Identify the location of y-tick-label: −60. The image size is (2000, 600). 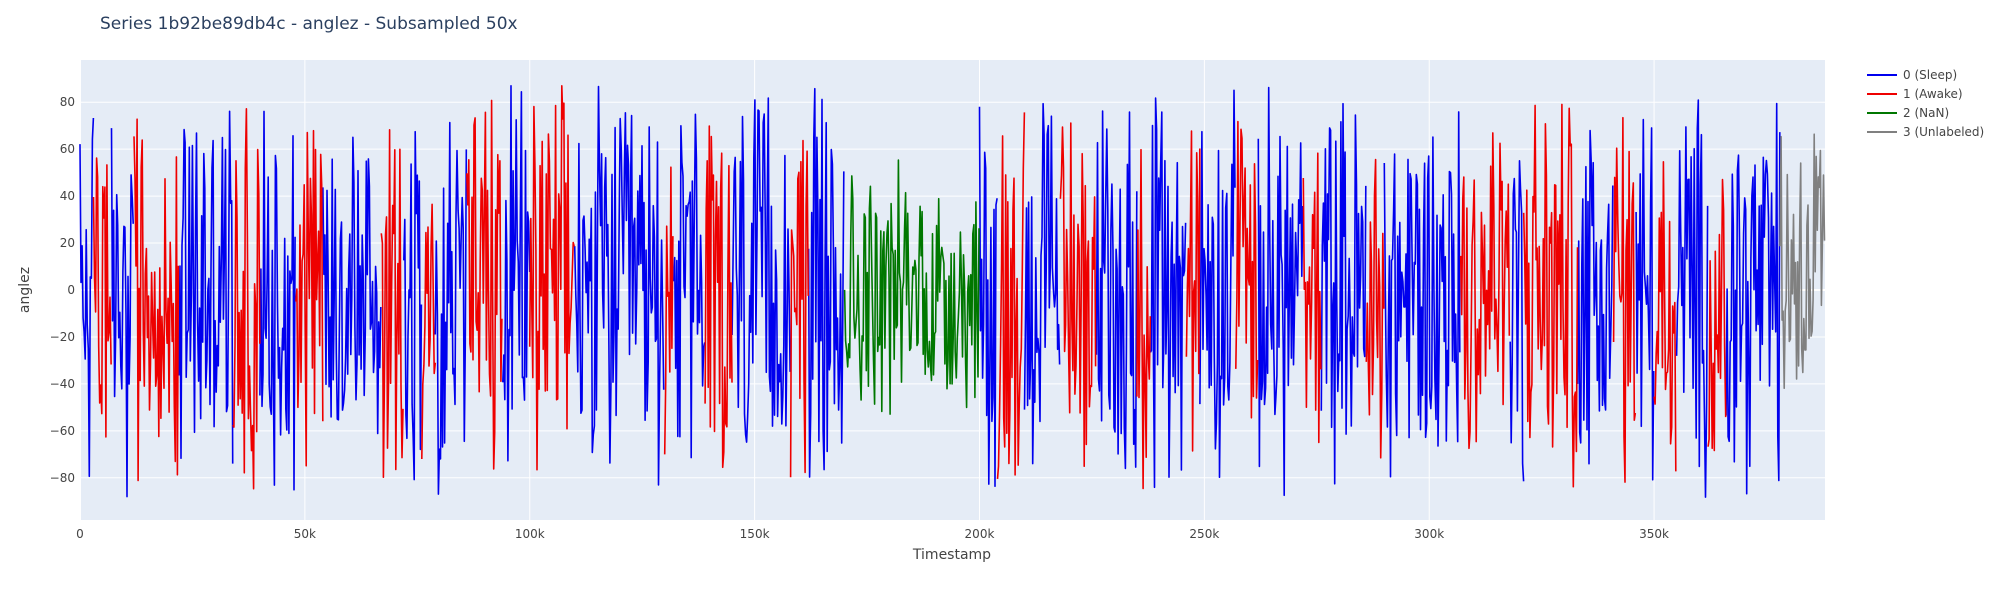
(62, 431).